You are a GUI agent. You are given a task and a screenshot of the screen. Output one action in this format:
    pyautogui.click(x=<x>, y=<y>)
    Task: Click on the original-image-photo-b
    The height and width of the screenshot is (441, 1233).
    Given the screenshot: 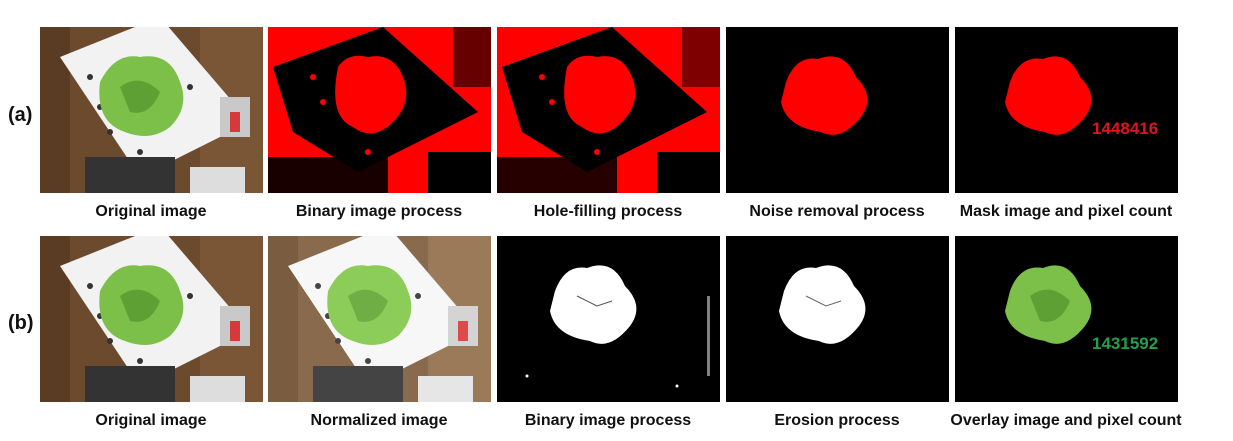 What is the action you would take?
    pyautogui.click(x=151, y=319)
    